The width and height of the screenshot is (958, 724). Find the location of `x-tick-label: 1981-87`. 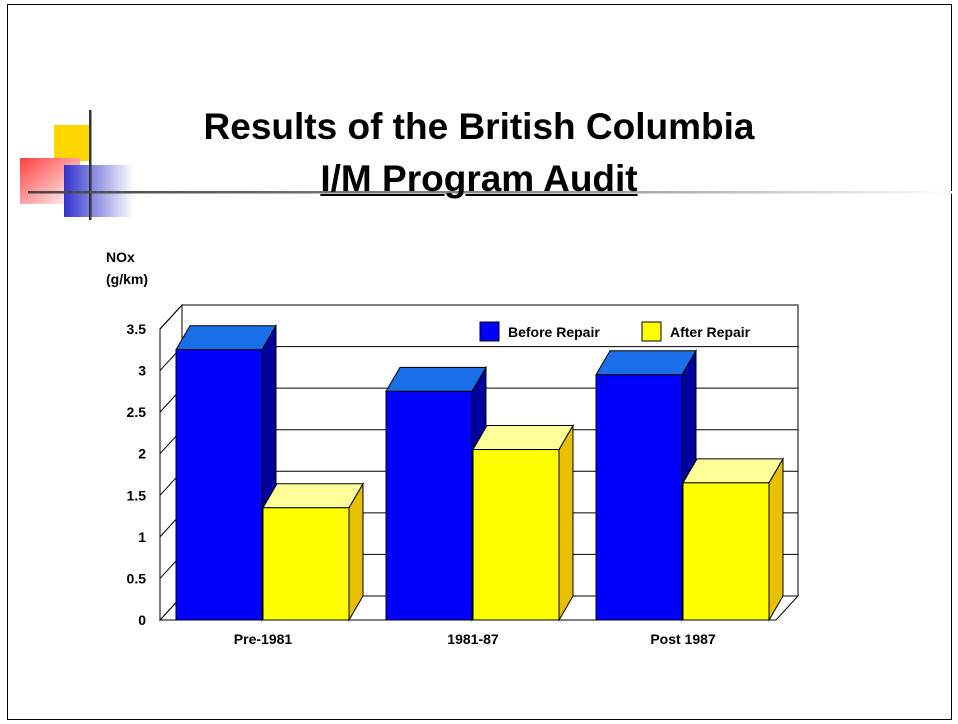

x-tick-label: 1981-87 is located at coordinates (473, 639).